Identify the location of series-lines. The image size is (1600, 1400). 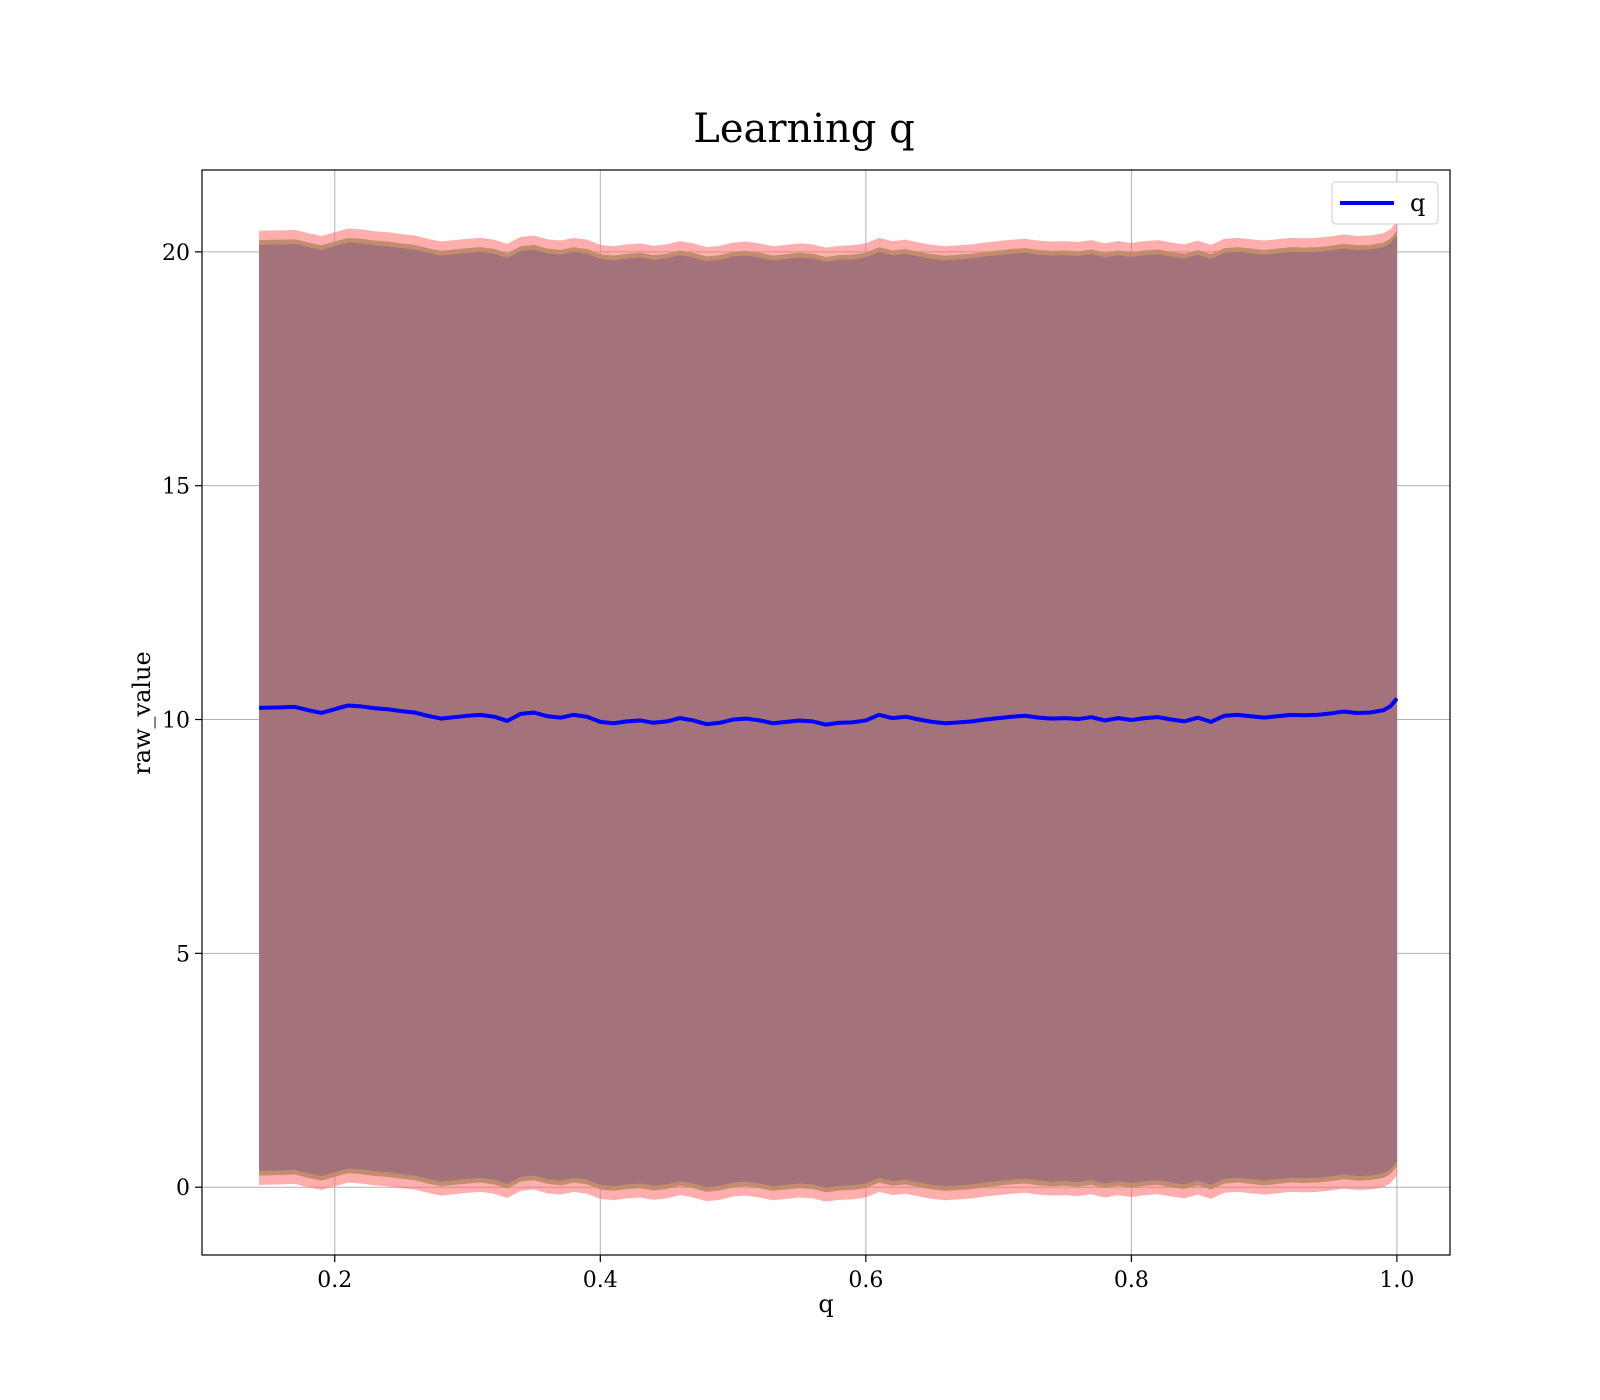
(829, 712).